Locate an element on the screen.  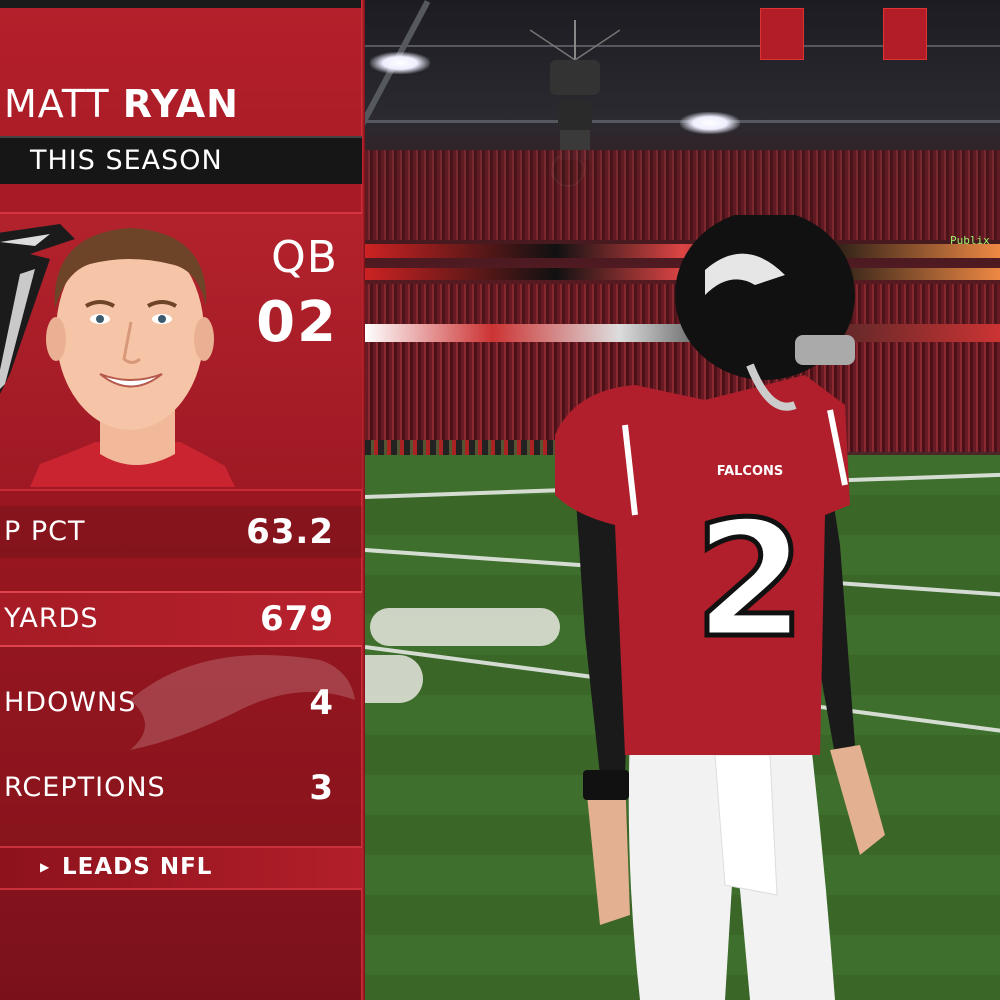
panel-edge is located at coordinates (363, 500).